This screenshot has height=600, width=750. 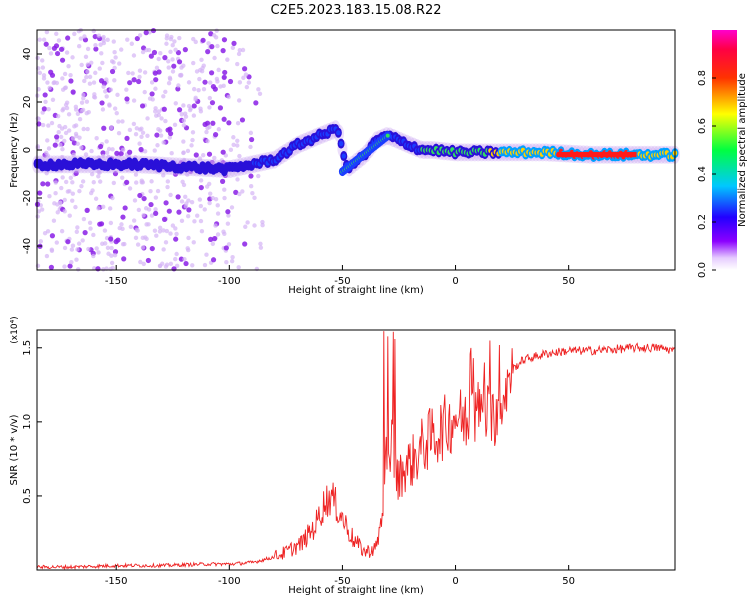 I want to click on snr-x-tick-label: -50, so click(x=342, y=581).